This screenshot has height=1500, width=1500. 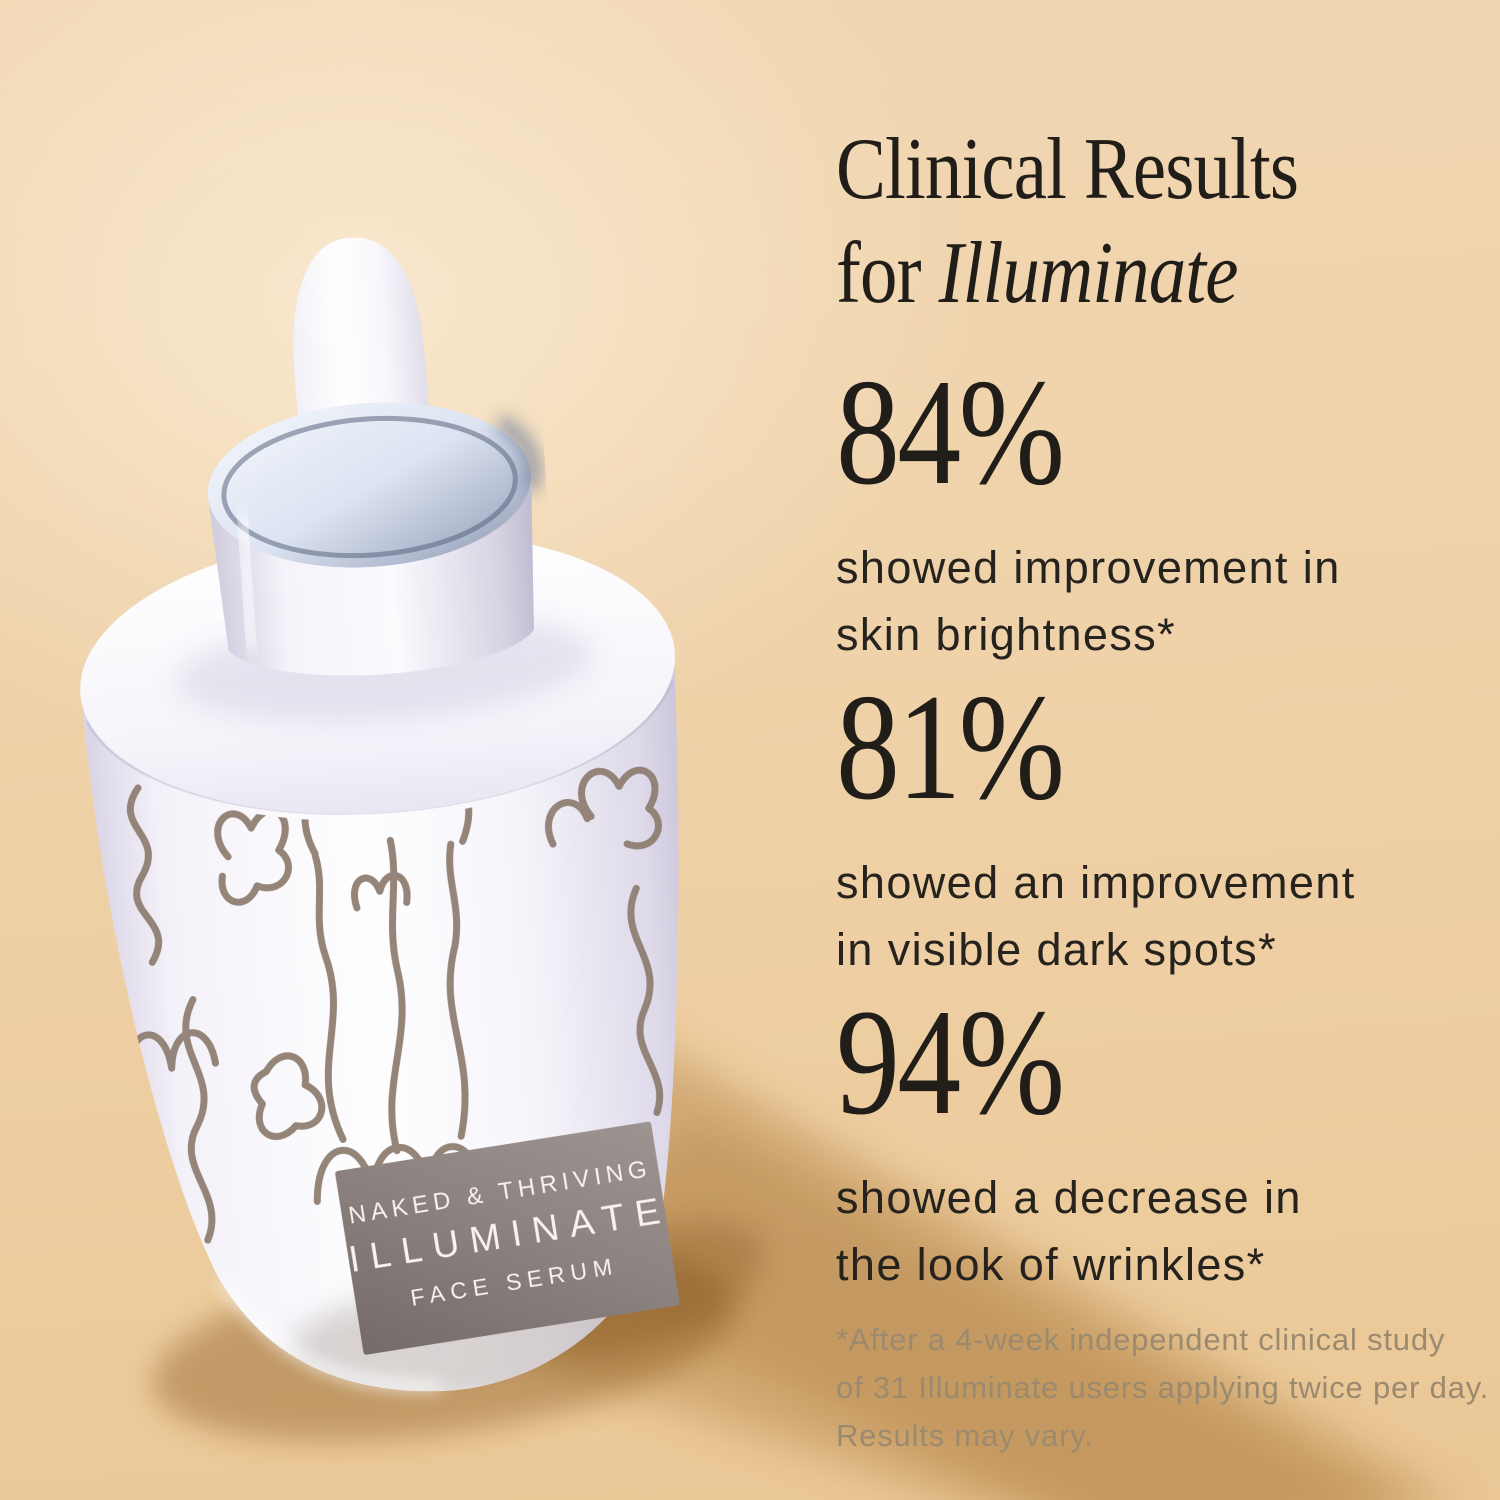 I want to click on product-label-plate: NAKED & THRIVING ILLUMINATE FACE SERUM, so click(x=507, y=1238).